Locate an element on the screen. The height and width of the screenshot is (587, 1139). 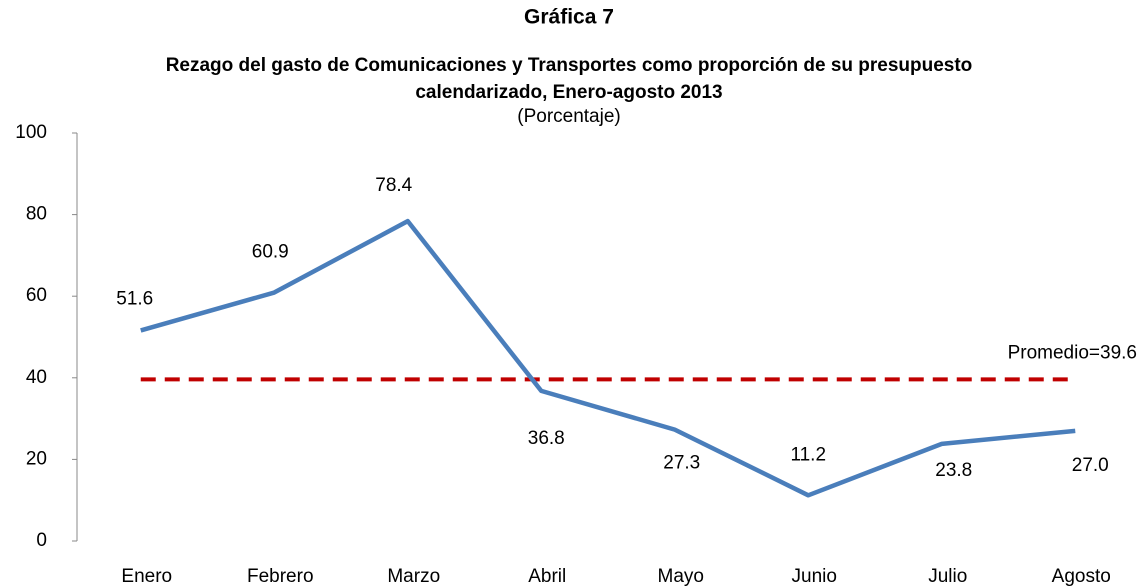
y-tick-label: 80 is located at coordinates (36, 214).